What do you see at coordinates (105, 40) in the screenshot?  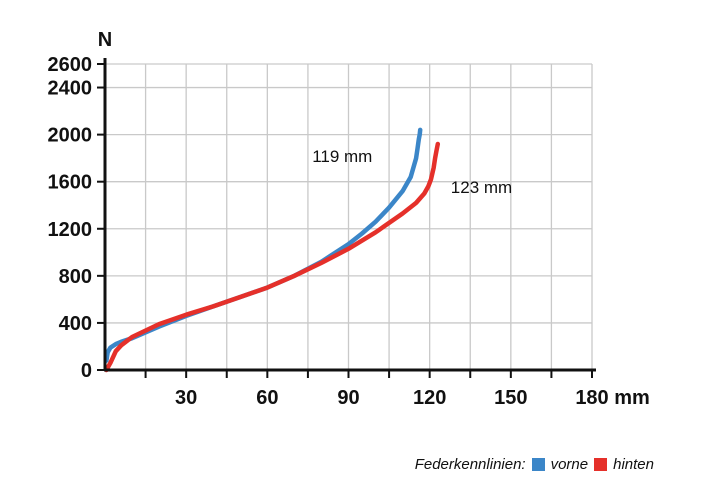 I see `y-axis-label: N` at bounding box center [105, 40].